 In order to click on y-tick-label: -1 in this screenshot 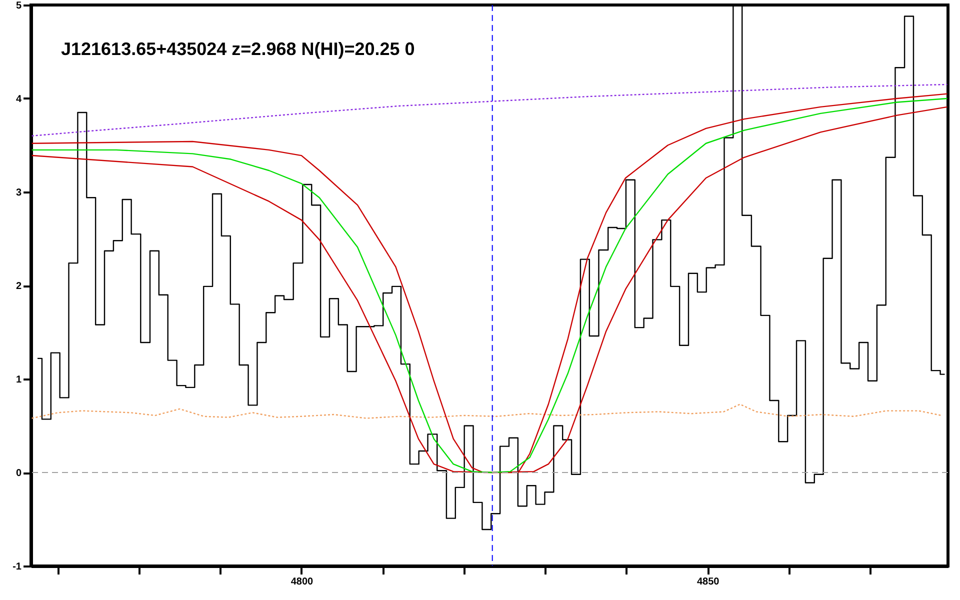, I will do `click(17, 567)`.